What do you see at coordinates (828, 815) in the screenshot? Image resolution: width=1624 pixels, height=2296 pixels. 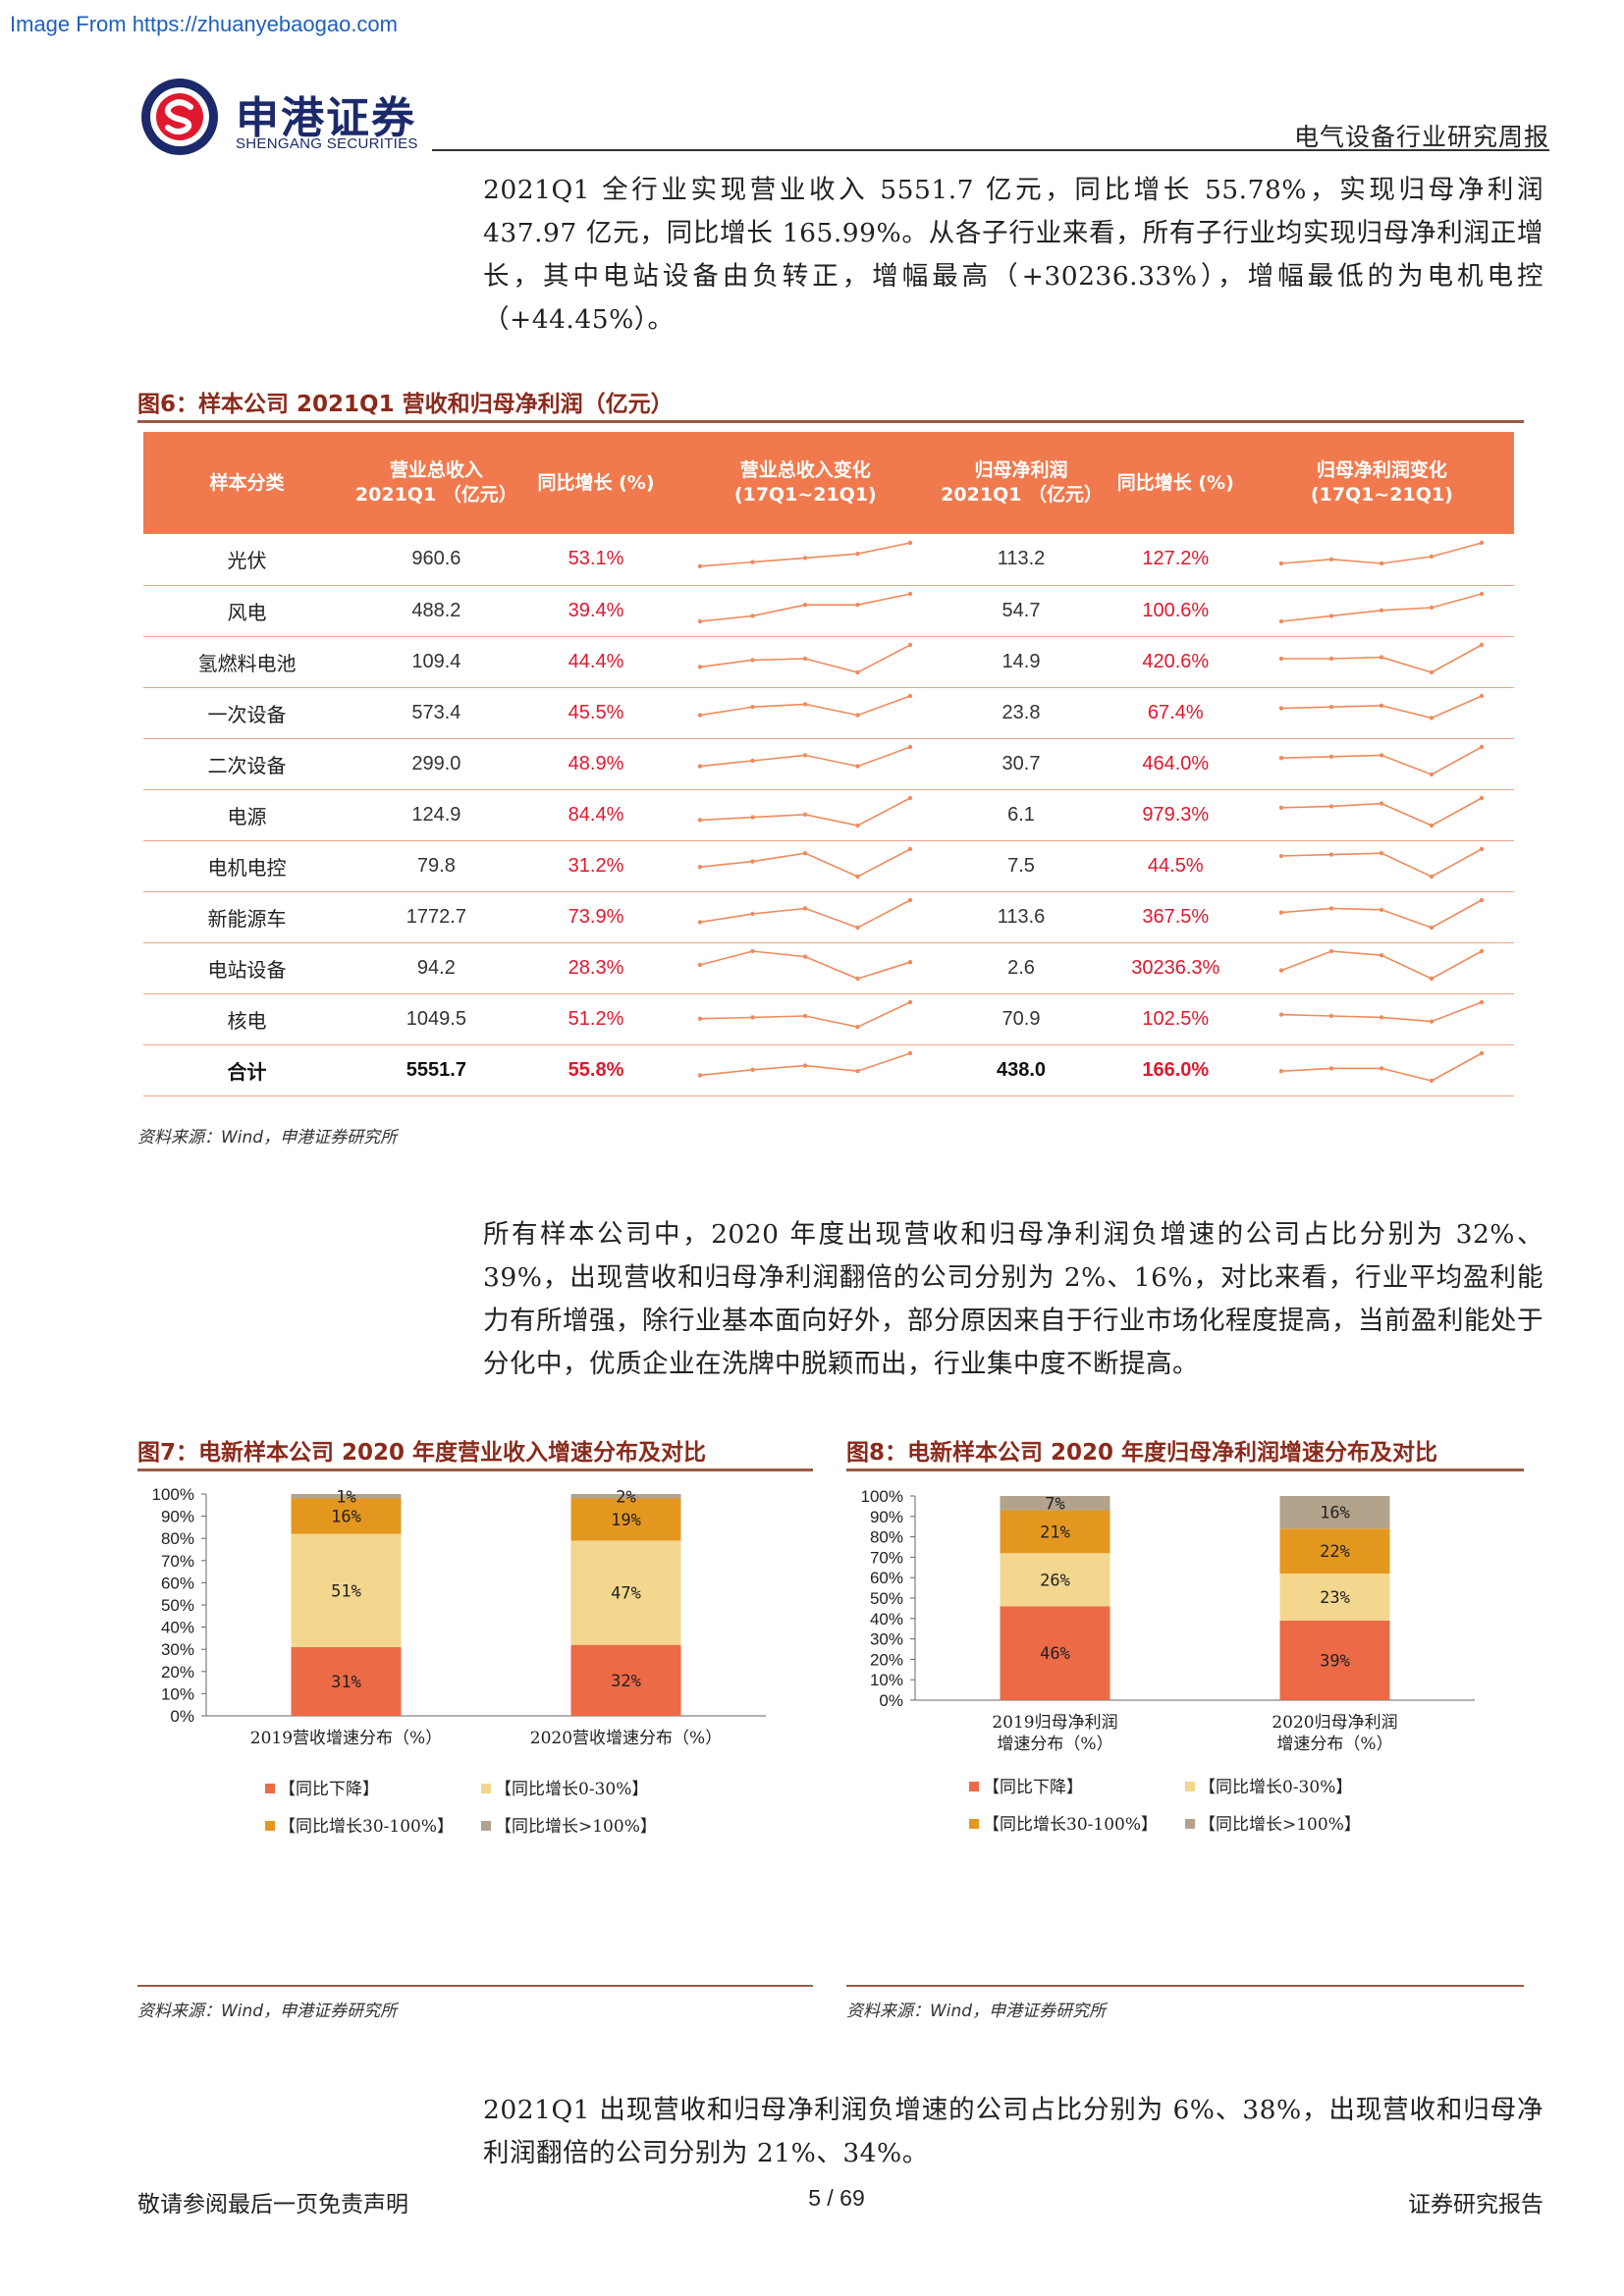 I see `table-row: 电源 124.9 84.4% 6.1 979.3%` at bounding box center [828, 815].